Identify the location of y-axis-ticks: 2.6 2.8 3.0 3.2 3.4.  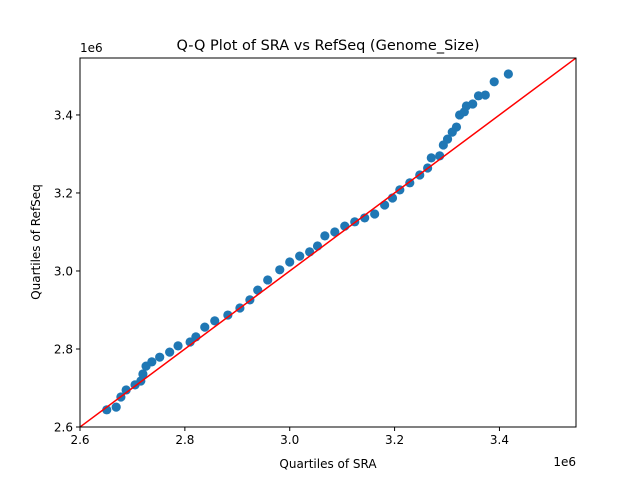
(67, 271).